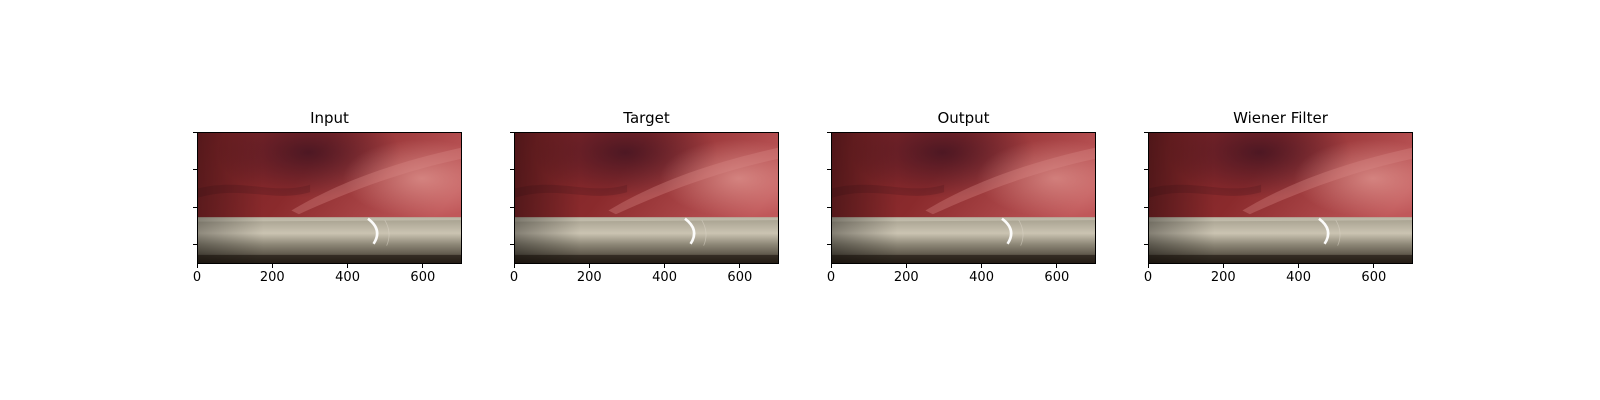 This screenshot has width=1600, height=400. Describe the element at coordinates (646, 118) in the screenshot. I see `panel-title: Target` at that location.